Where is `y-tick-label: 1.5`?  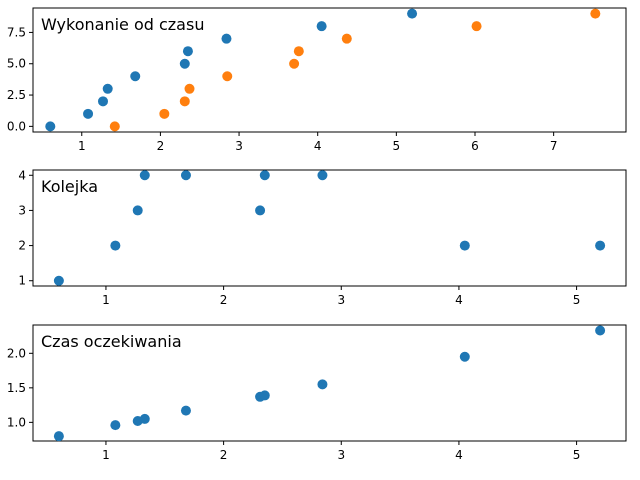 y-tick-label: 1.5 is located at coordinates (16, 388).